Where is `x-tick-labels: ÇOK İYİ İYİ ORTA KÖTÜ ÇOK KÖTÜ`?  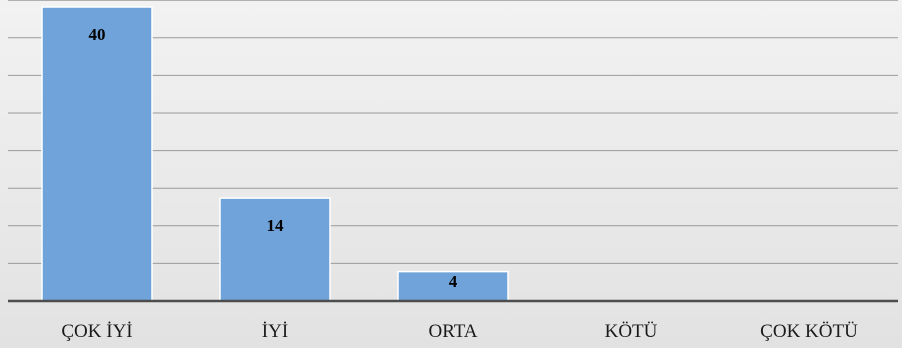 x-tick-labels: ÇOK İYİ İYİ ORTA KÖTÜ ÇOK KÖTÜ is located at coordinates (459, 331).